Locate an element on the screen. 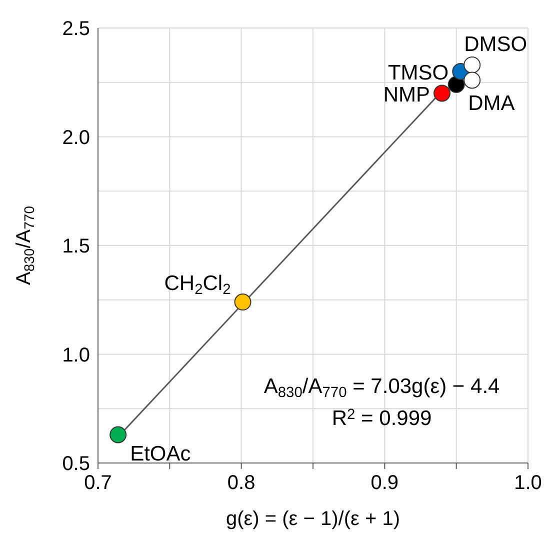 The width and height of the screenshot is (555, 543). annotation: CH$_{2}$Cl$_{2}$ is located at coordinates (197, 285).